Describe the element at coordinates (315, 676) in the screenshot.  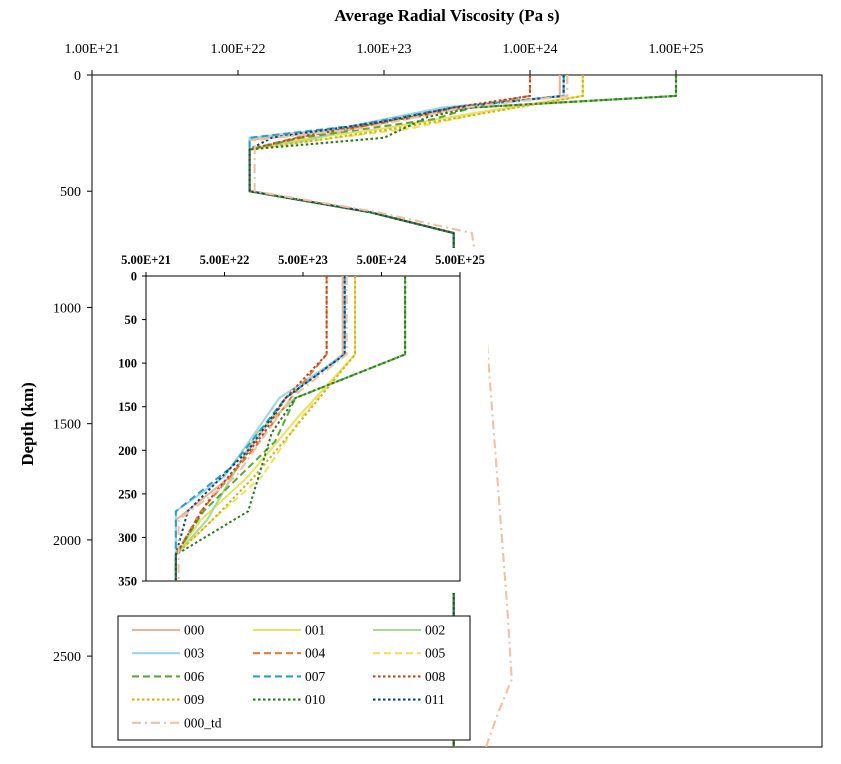
I see `legend-label: 007` at that location.